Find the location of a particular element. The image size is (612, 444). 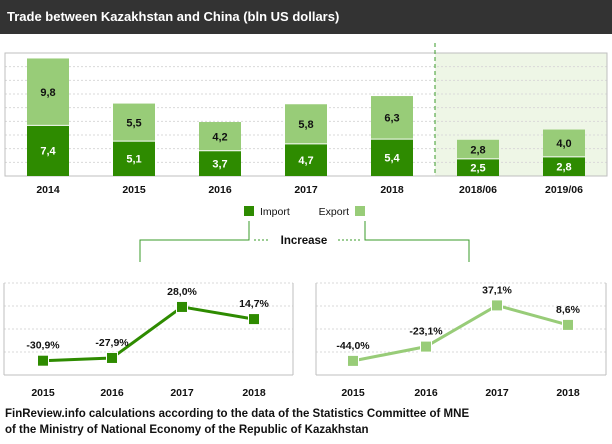

bar-export-label: 9,8 is located at coordinates (47, 93).